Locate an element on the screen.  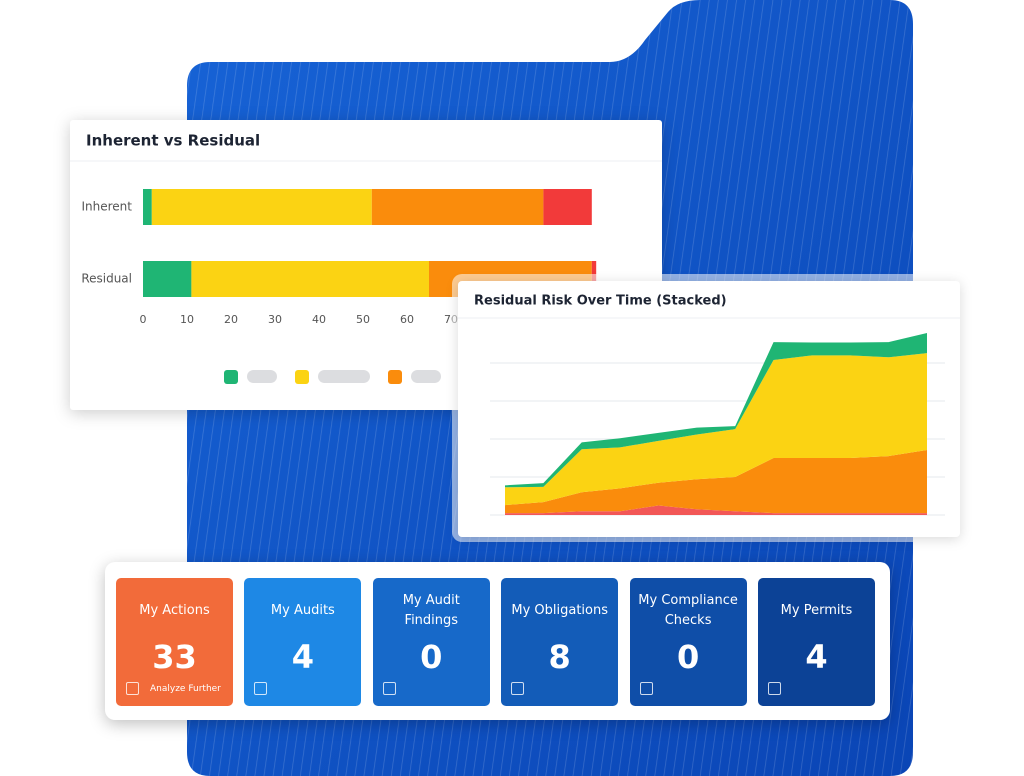
kpi-tile: My Audit Findings 0 is located at coordinates (431, 642).